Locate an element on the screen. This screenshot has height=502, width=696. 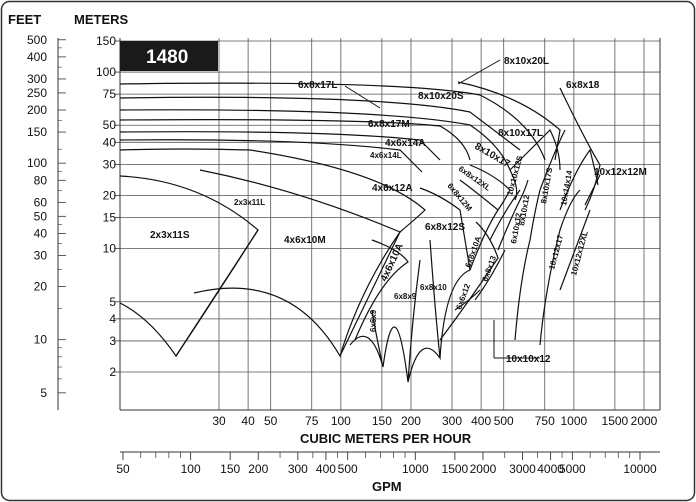
feet-tick-label: 80 is located at coordinates (41, 180).